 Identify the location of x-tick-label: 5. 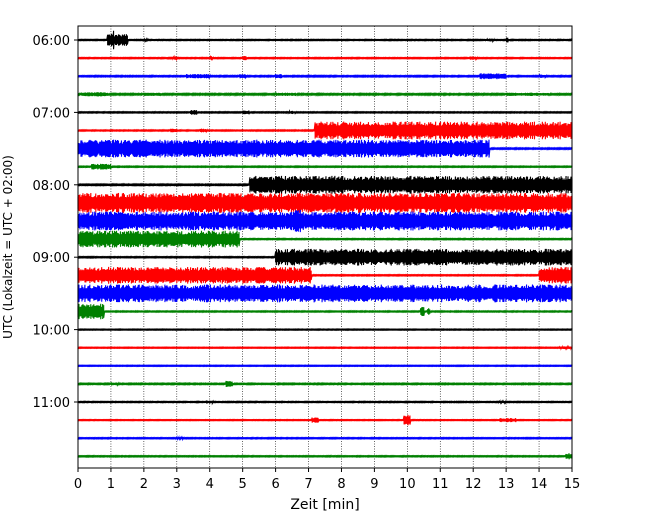
(243, 484).